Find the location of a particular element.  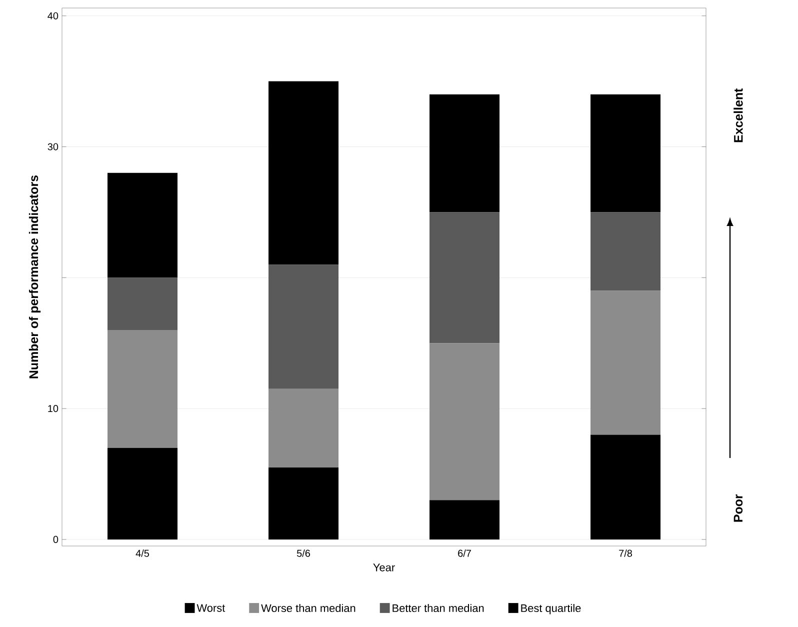

x-tick-label: 7/8 is located at coordinates (625, 553).